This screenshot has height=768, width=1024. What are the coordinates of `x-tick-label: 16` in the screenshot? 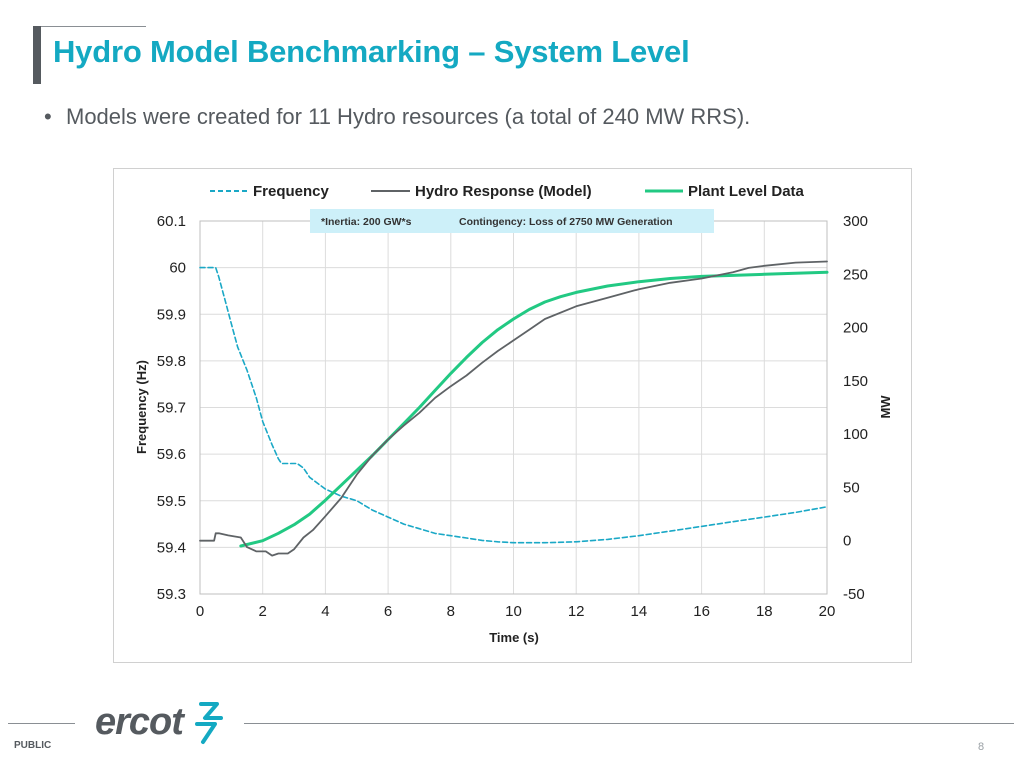 It's located at (701, 611).